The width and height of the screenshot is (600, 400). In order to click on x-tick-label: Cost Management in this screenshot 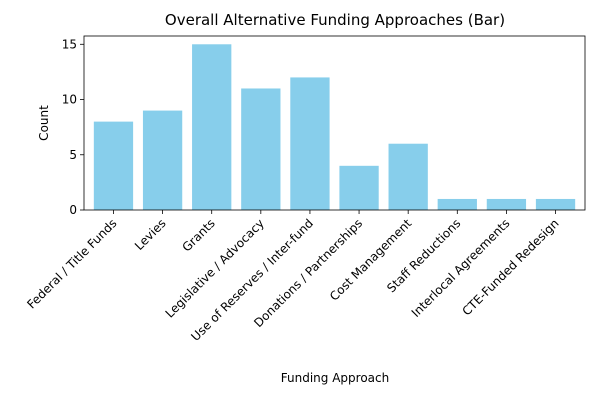, I will do `click(371, 260)`.